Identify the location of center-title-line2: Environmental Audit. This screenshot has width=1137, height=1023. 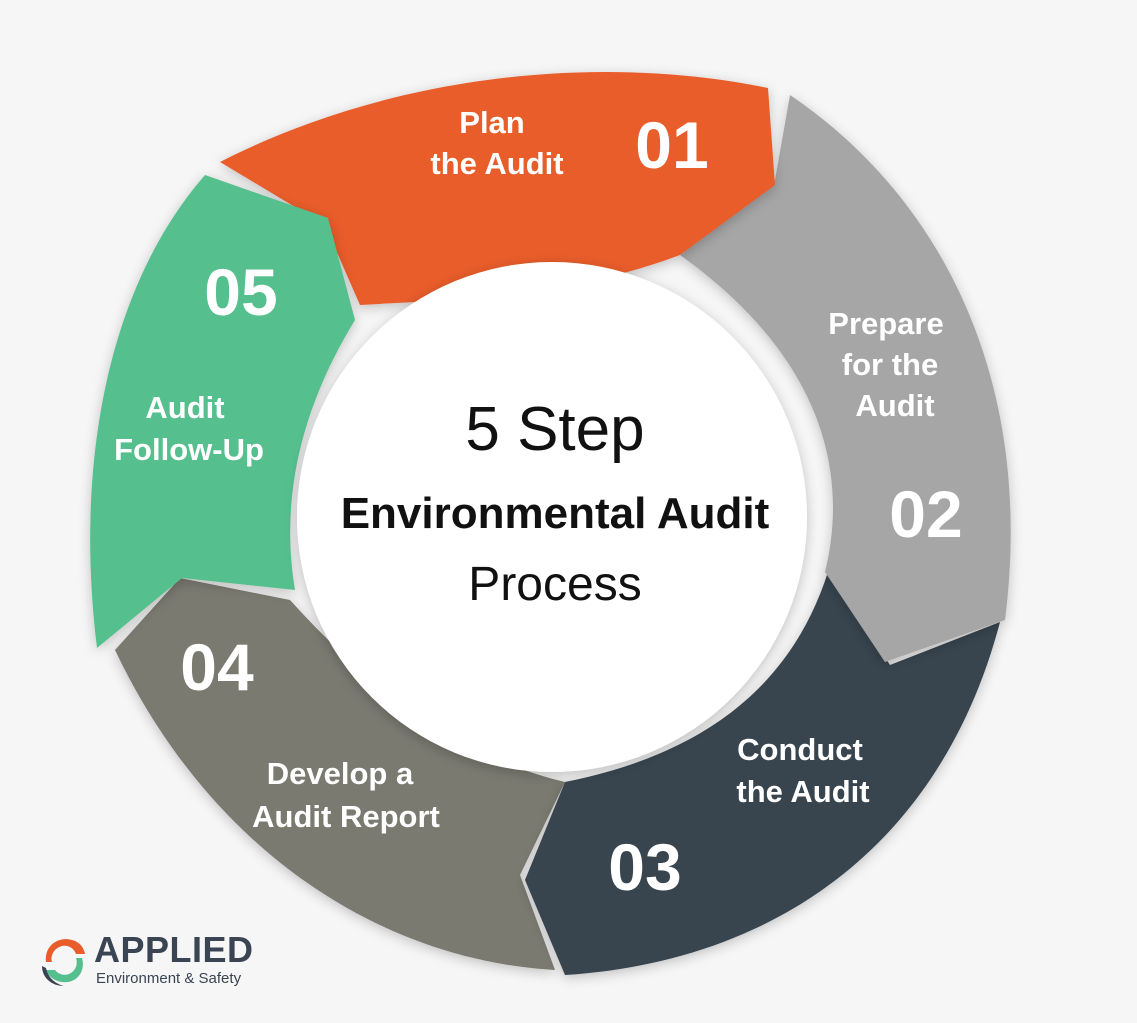
(555, 513).